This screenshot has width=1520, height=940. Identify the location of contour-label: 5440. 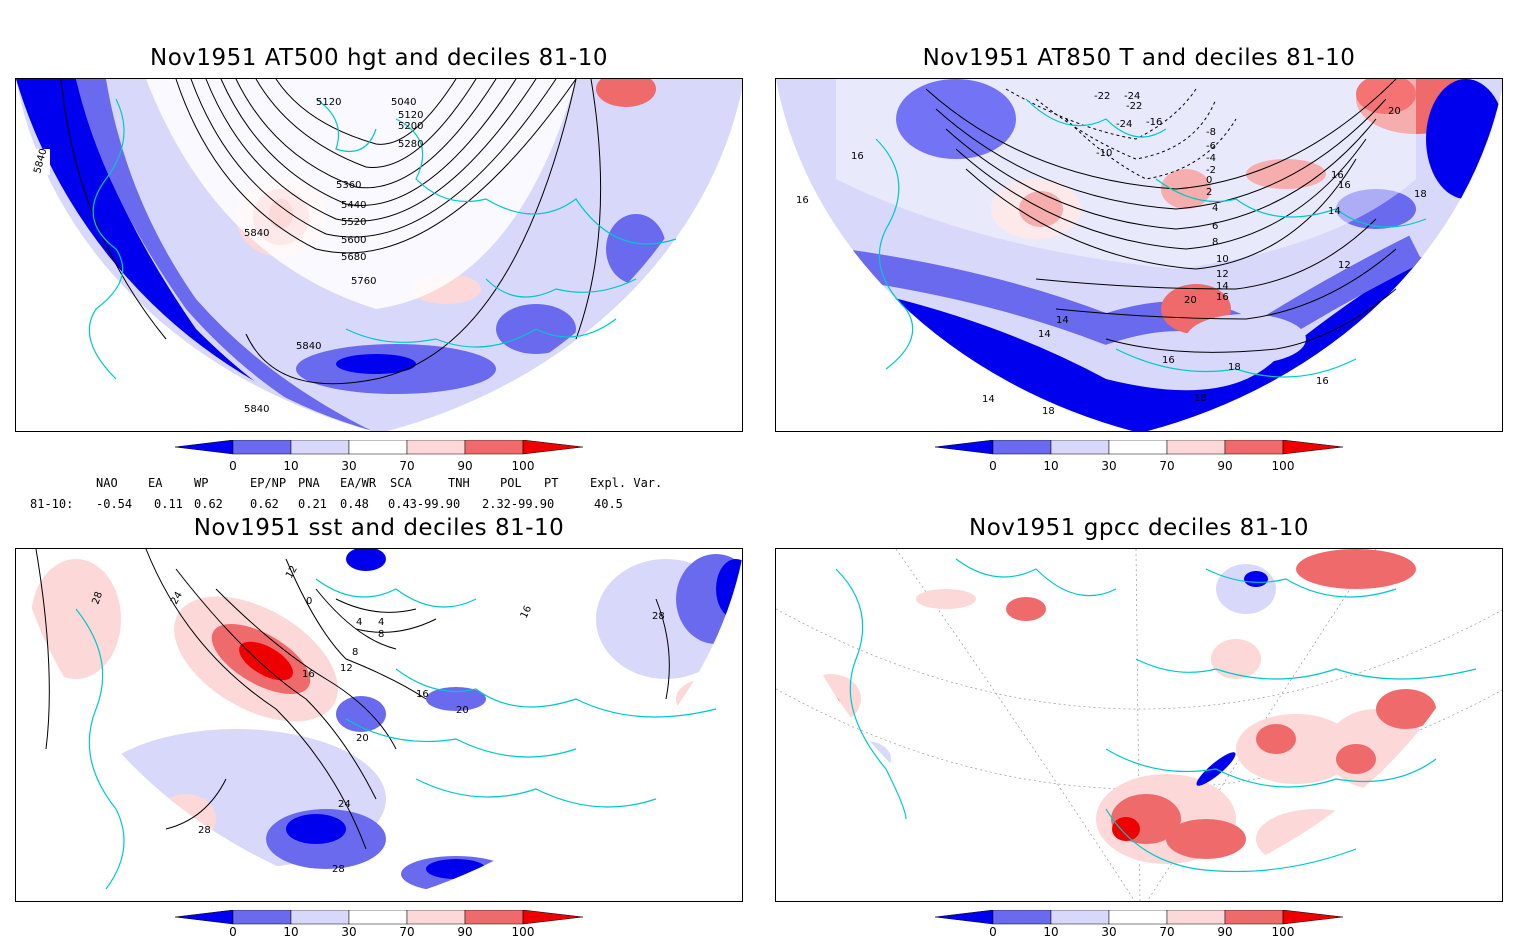
(353, 205).